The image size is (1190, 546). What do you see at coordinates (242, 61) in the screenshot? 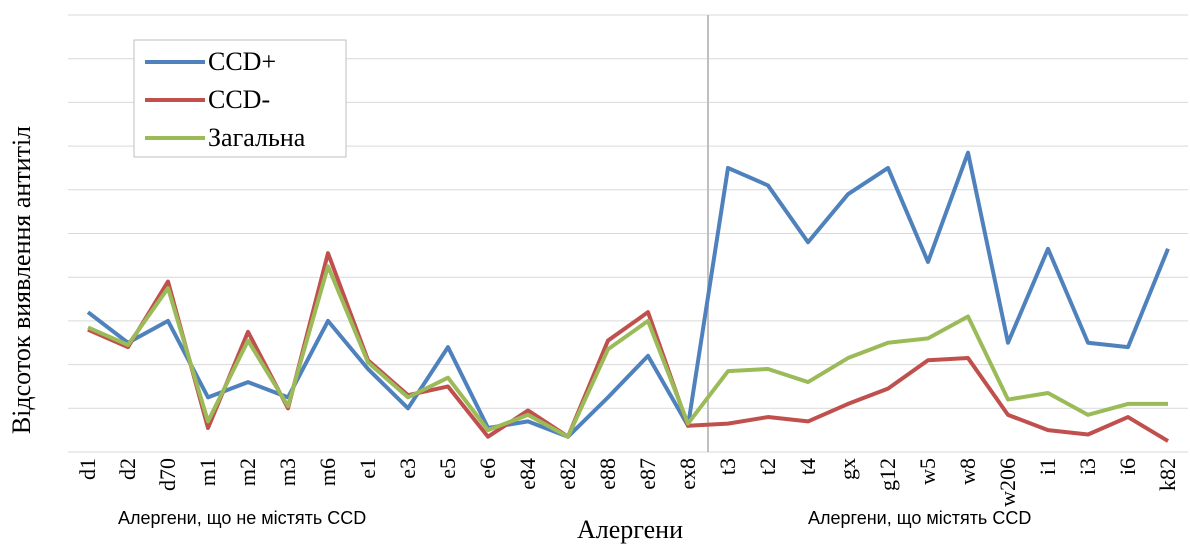
I see `legend-label: CCD+` at bounding box center [242, 61].